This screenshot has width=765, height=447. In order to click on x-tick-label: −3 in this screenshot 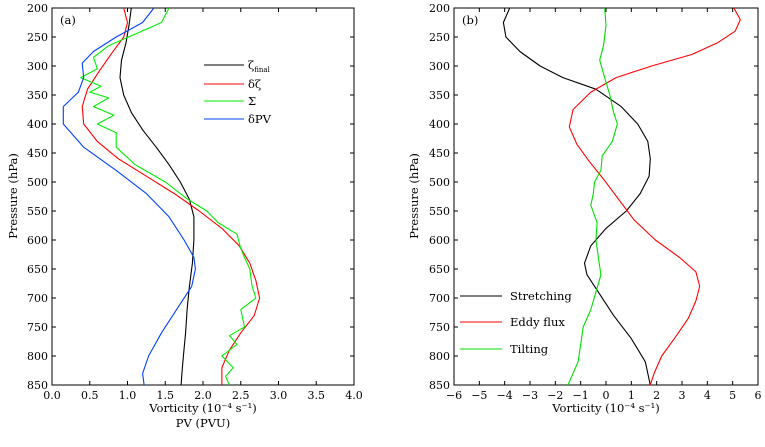, I will do `click(530, 395)`.